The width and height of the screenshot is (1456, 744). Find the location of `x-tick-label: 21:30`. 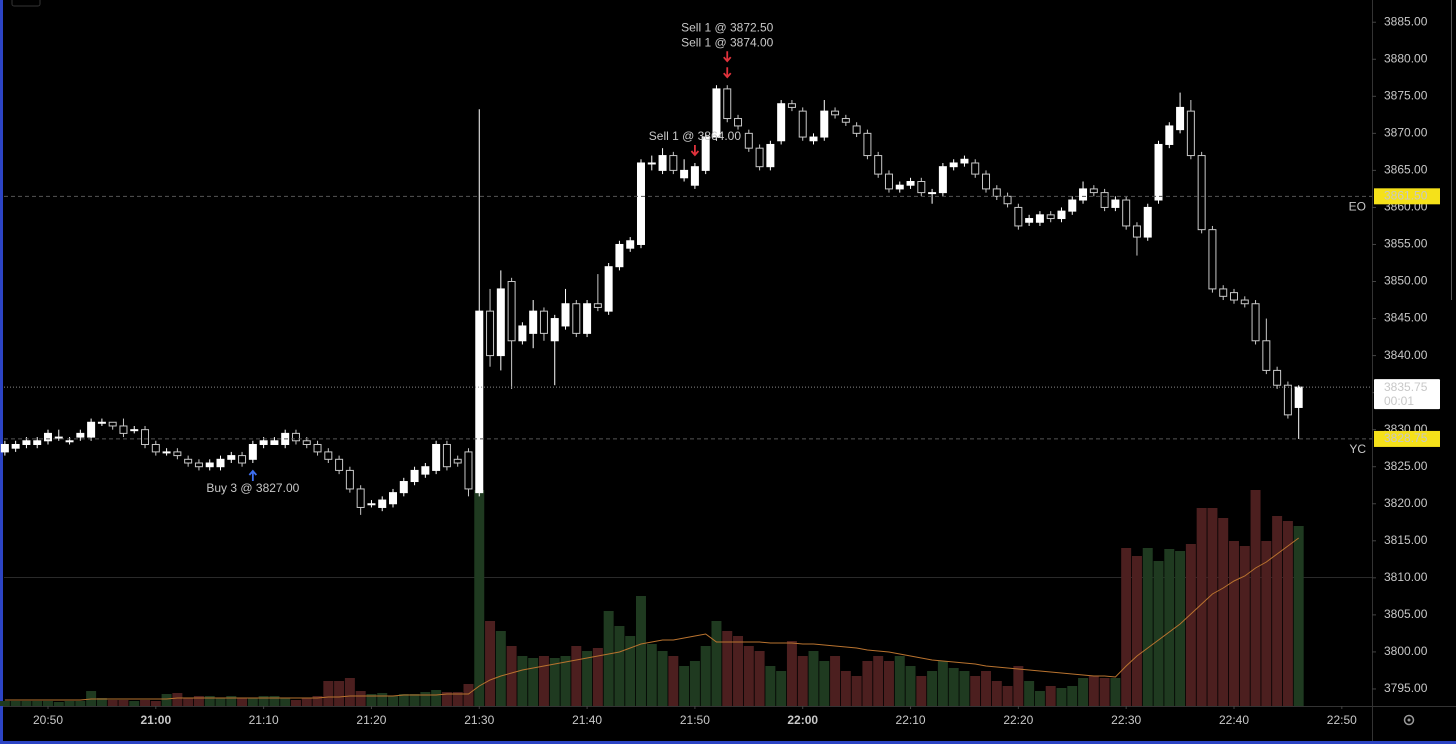

x-tick-label: 21:30 is located at coordinates (479, 720).